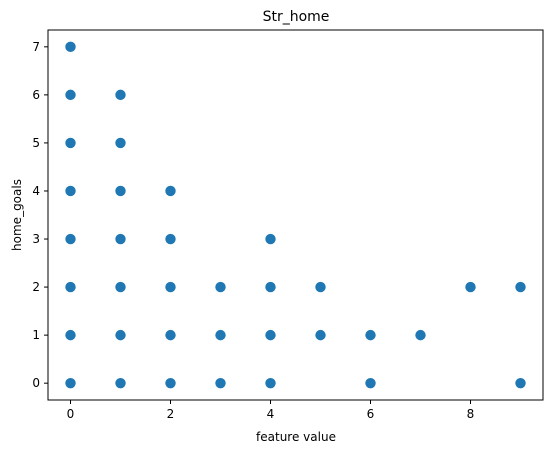 This screenshot has width=554, height=459. What do you see at coordinates (36, 191) in the screenshot?
I see `y-tick-label: 4` at bounding box center [36, 191].